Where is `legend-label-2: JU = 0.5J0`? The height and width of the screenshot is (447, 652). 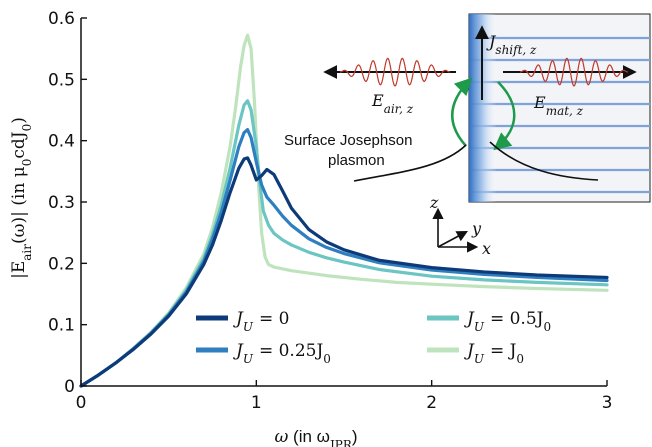 legend-label-2: JU = 0.5J0 is located at coordinates (507, 321).